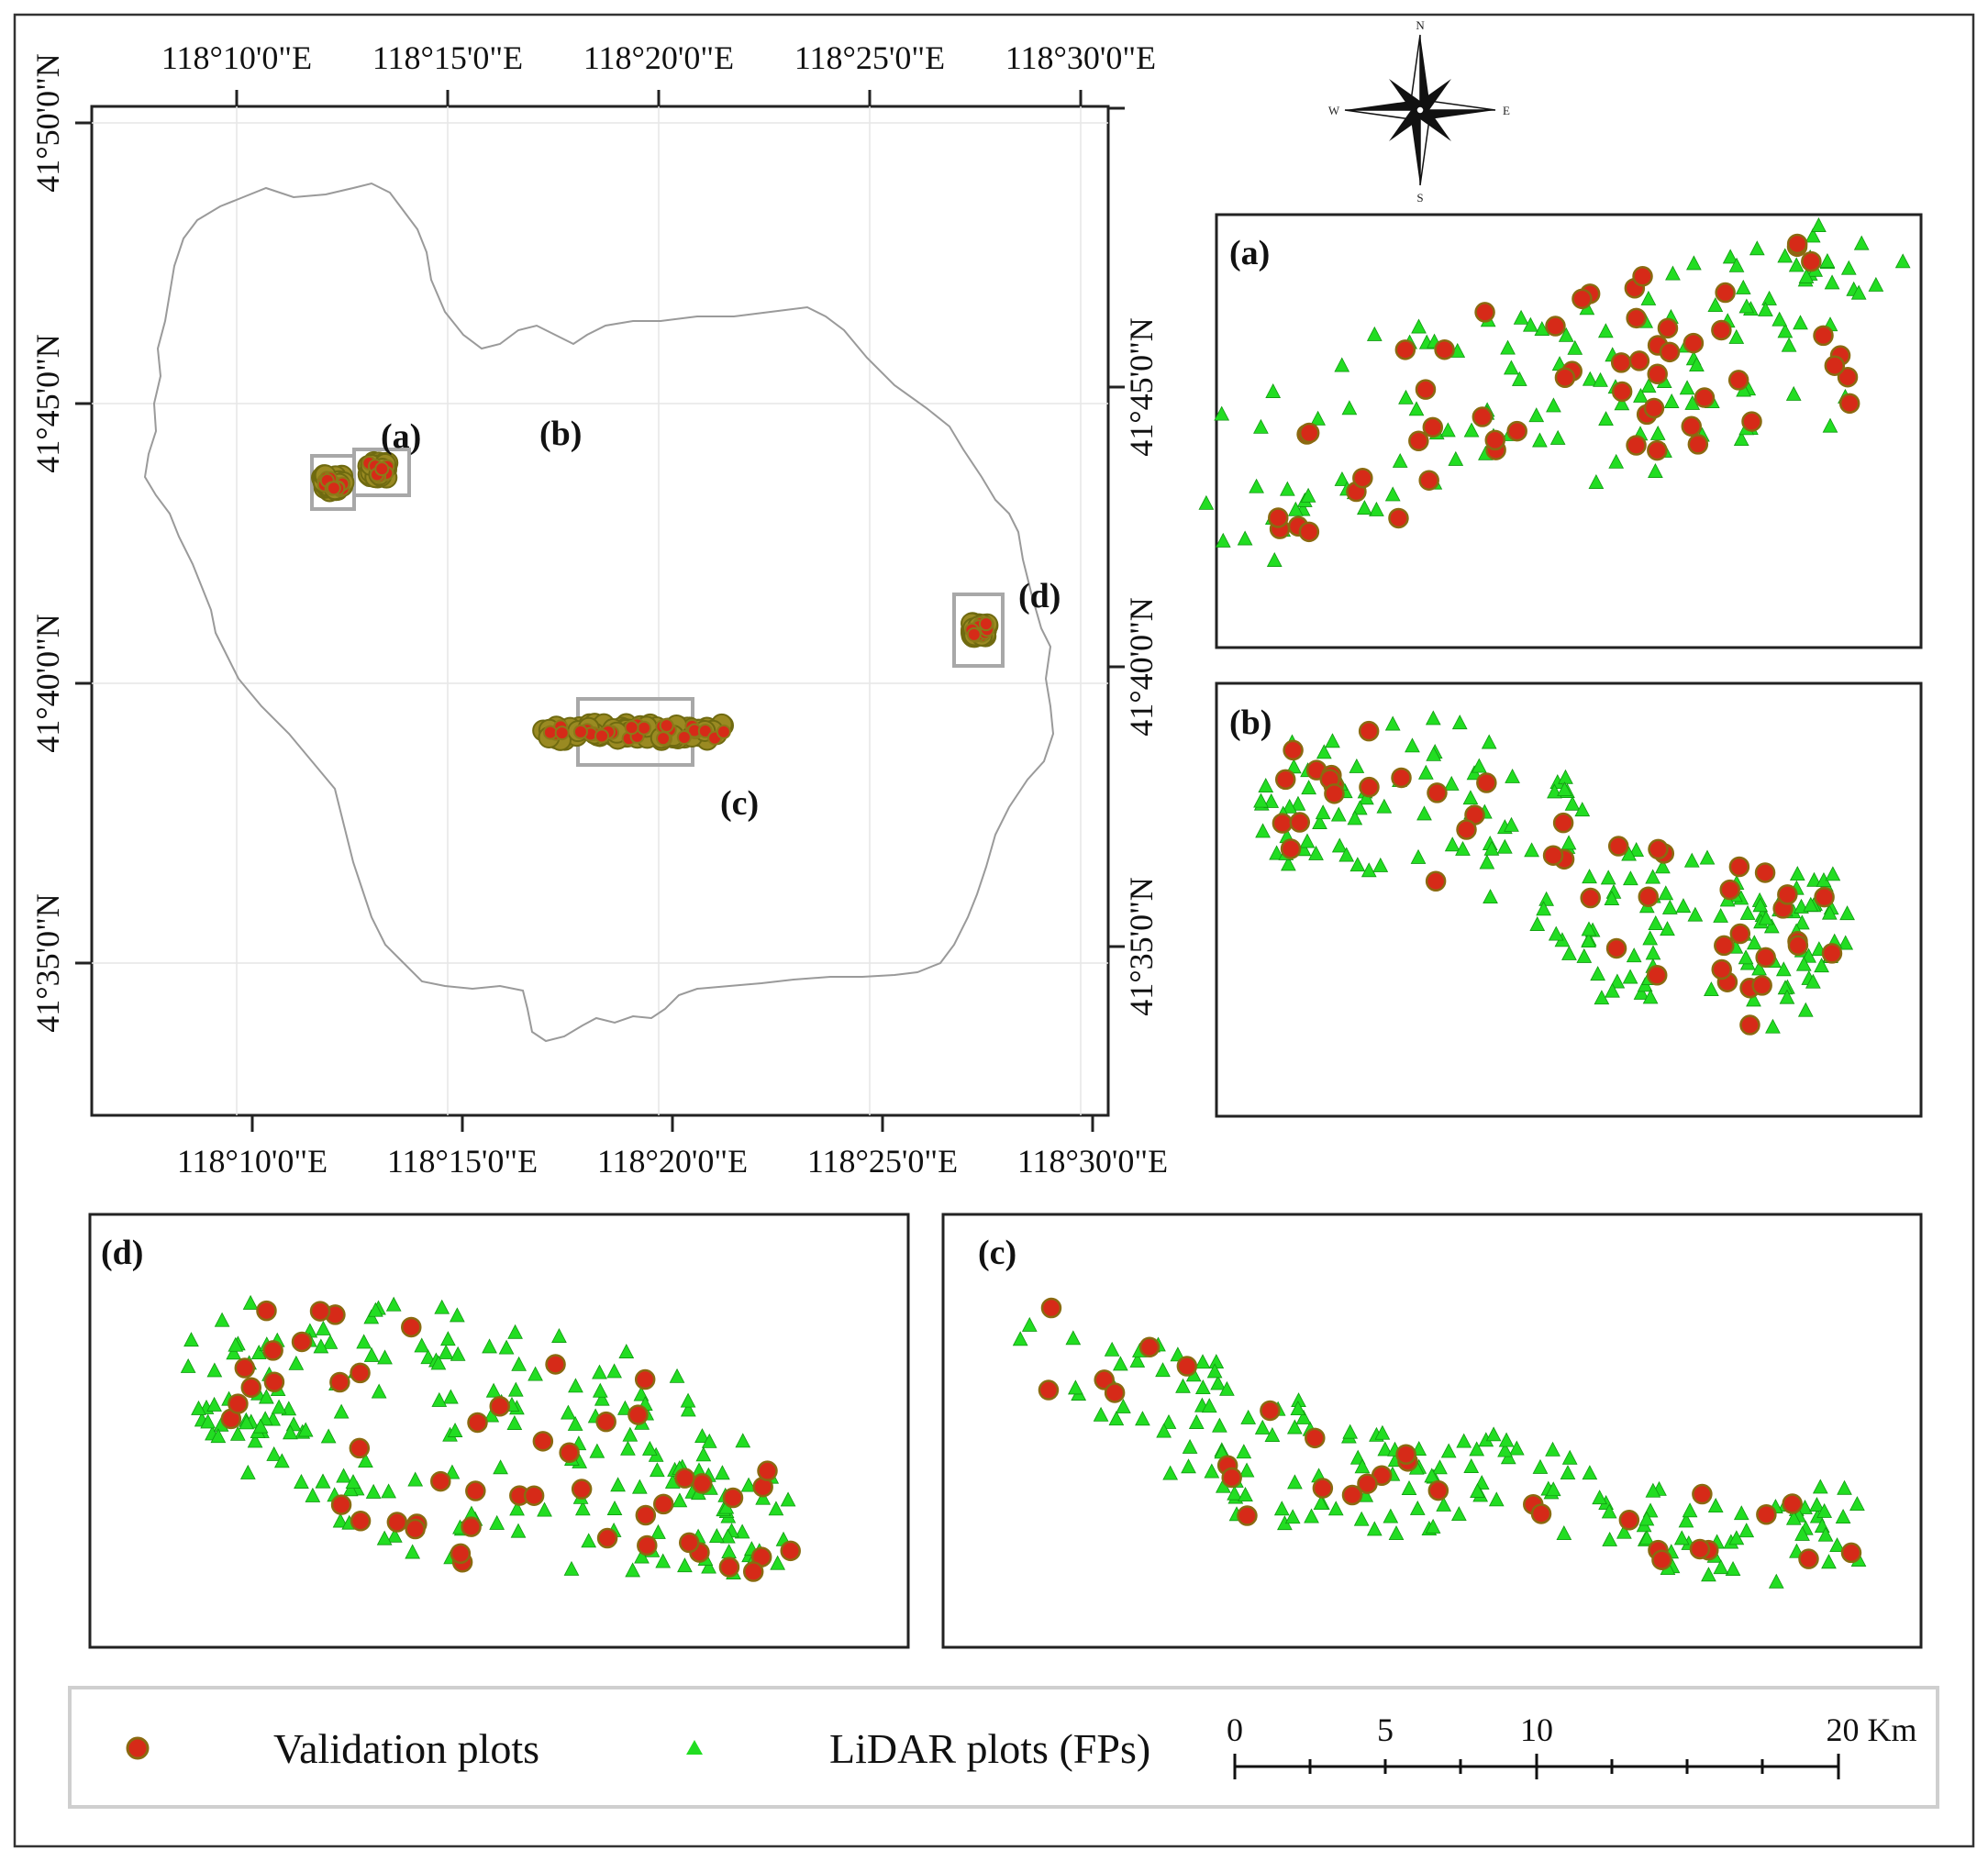 Image resolution: width=1988 pixels, height=1861 pixels. What do you see at coordinates (1506, 110) in the screenshot?
I see `compass-e: E` at bounding box center [1506, 110].